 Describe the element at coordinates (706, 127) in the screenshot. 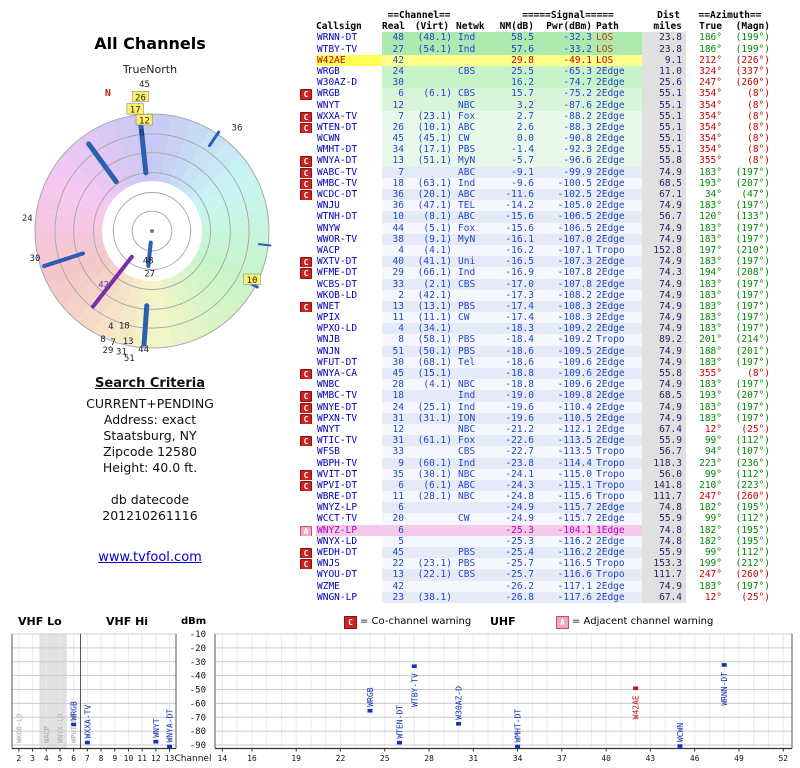

I see `true-azimuth-cell: 354°` at that location.